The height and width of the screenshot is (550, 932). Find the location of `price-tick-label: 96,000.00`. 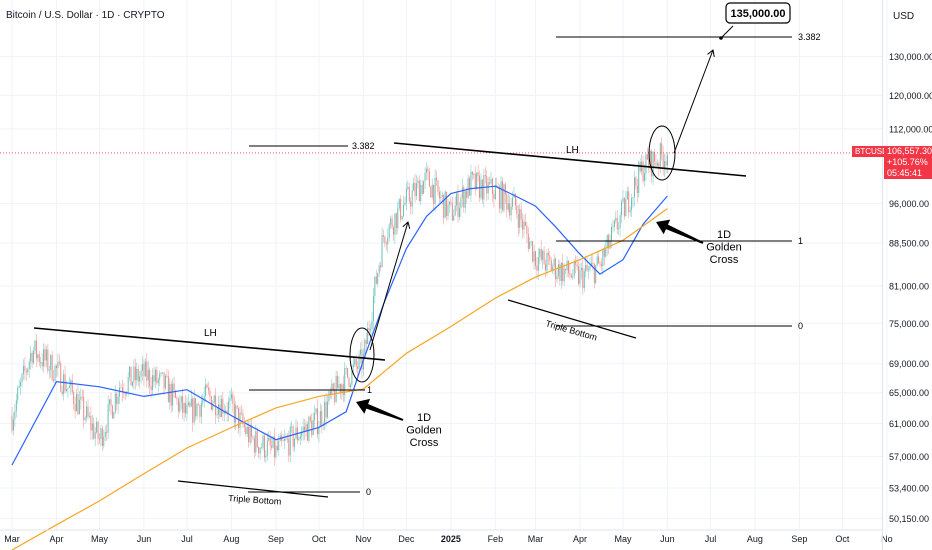

price-tick-label: 96,000.00 is located at coordinates (909, 204).